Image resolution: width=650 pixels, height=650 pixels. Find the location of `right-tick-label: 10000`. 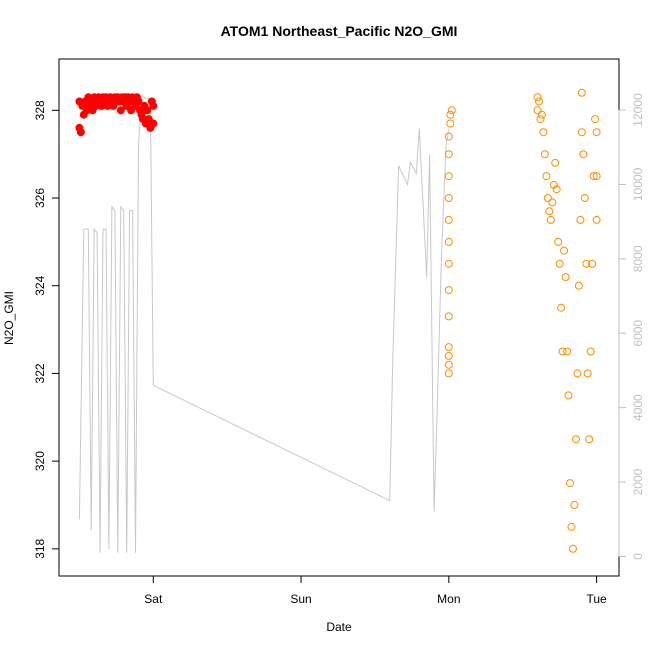

right-tick-label: 10000 is located at coordinates (638, 184).